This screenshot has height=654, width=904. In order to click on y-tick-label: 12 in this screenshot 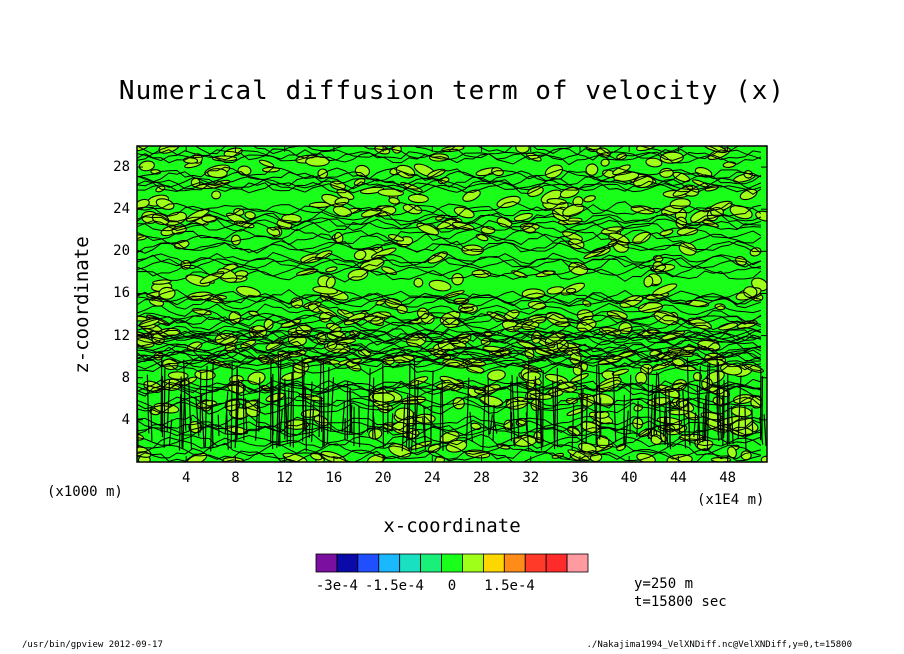, I will do `click(121, 335)`.